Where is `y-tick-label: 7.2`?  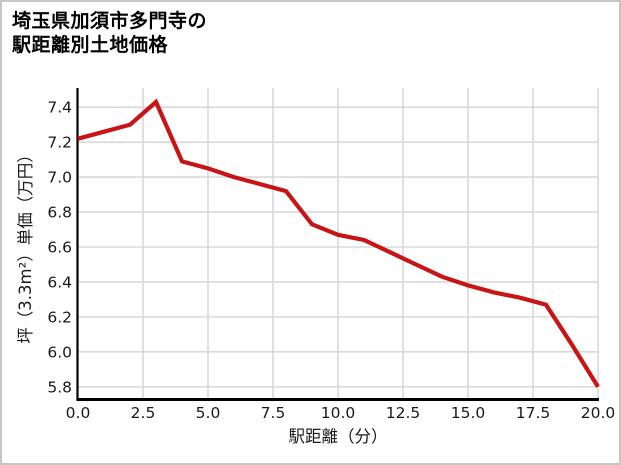 y-tick-label: 7.2 is located at coordinates (59, 143).